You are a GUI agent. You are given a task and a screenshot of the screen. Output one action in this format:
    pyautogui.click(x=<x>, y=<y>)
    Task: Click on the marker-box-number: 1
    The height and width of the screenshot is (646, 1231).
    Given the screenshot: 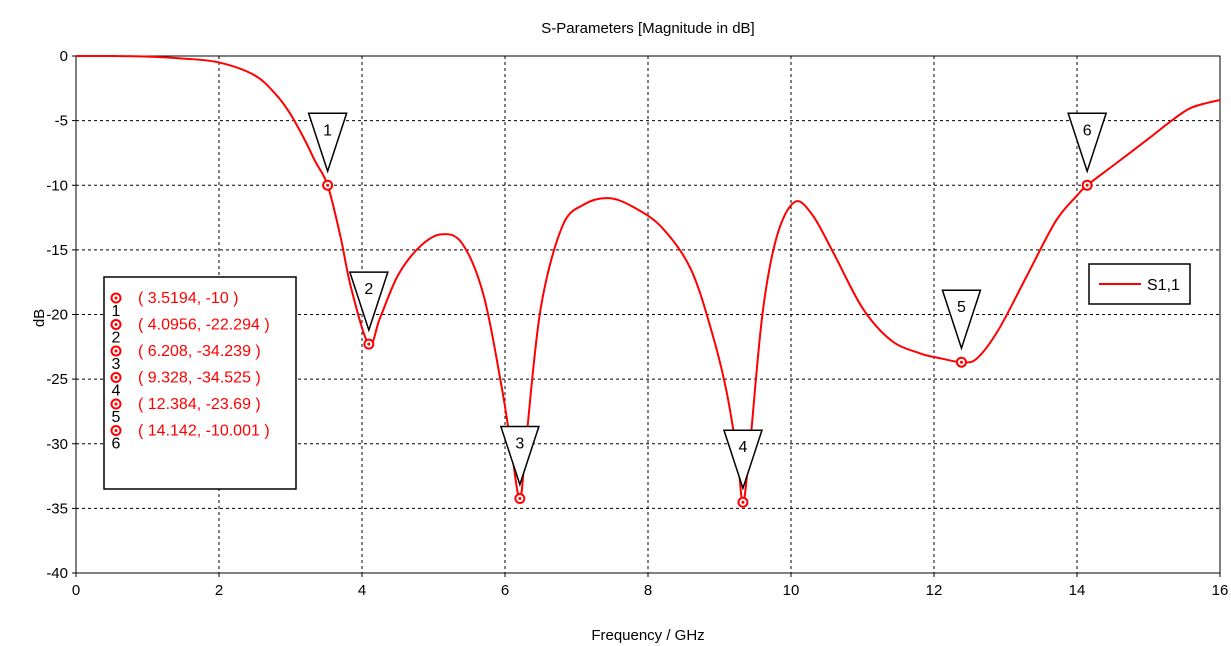 What is the action you would take?
    pyautogui.click(x=116, y=311)
    